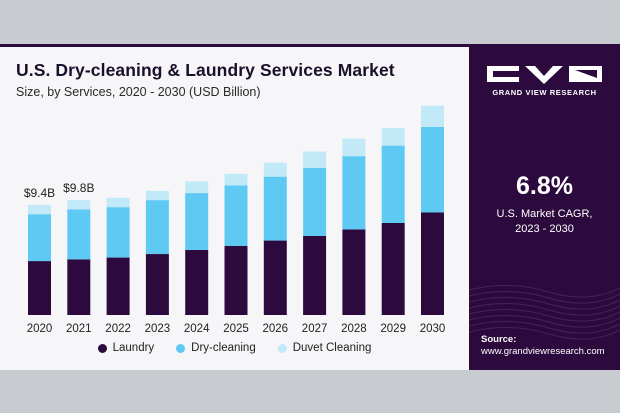 This screenshot has width=620, height=413. I want to click on x-tick-label: 2029, so click(393, 329).